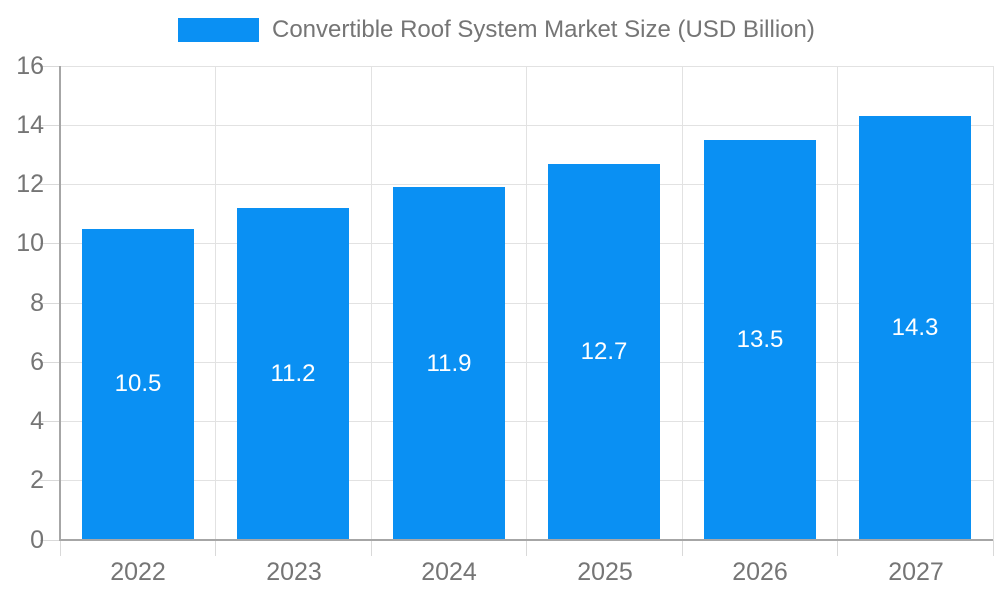 The height and width of the screenshot is (600, 1000). I want to click on x-tick-label: 2027, so click(916, 571).